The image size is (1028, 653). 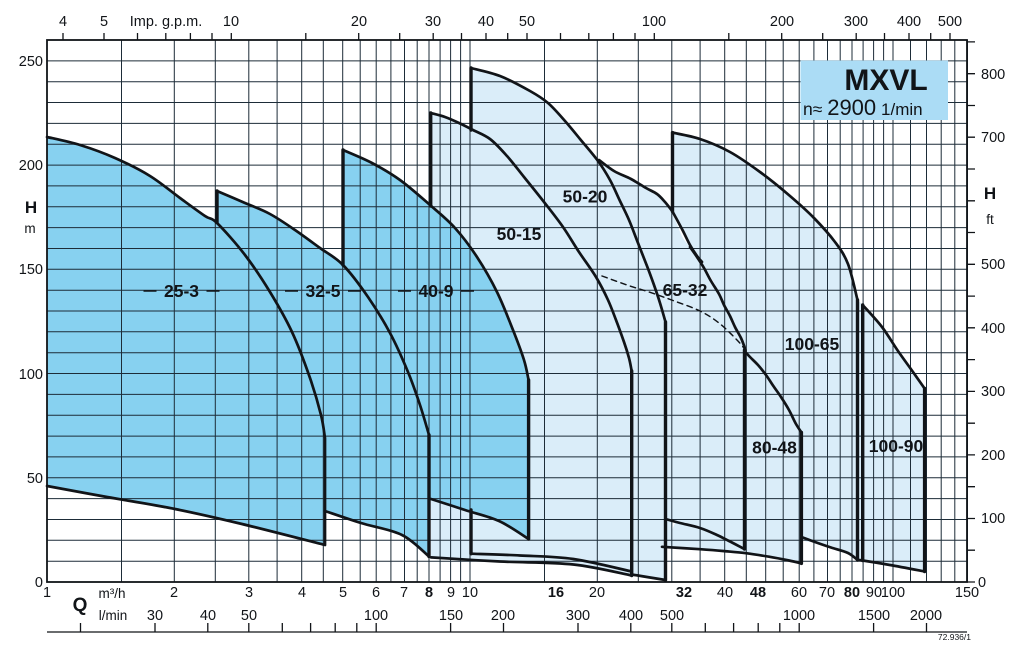 What do you see at coordinates (80, 605) in the screenshot?
I see `svg-text: Q` at bounding box center [80, 605].